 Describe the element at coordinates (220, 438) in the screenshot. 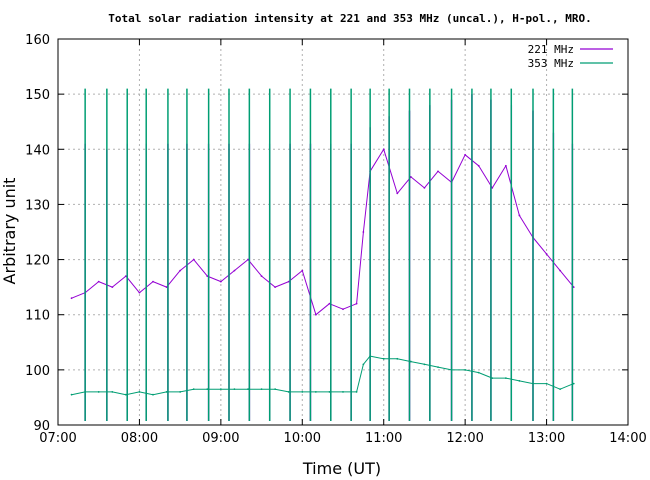

I see `x-tick-label: 09:00` at that location.